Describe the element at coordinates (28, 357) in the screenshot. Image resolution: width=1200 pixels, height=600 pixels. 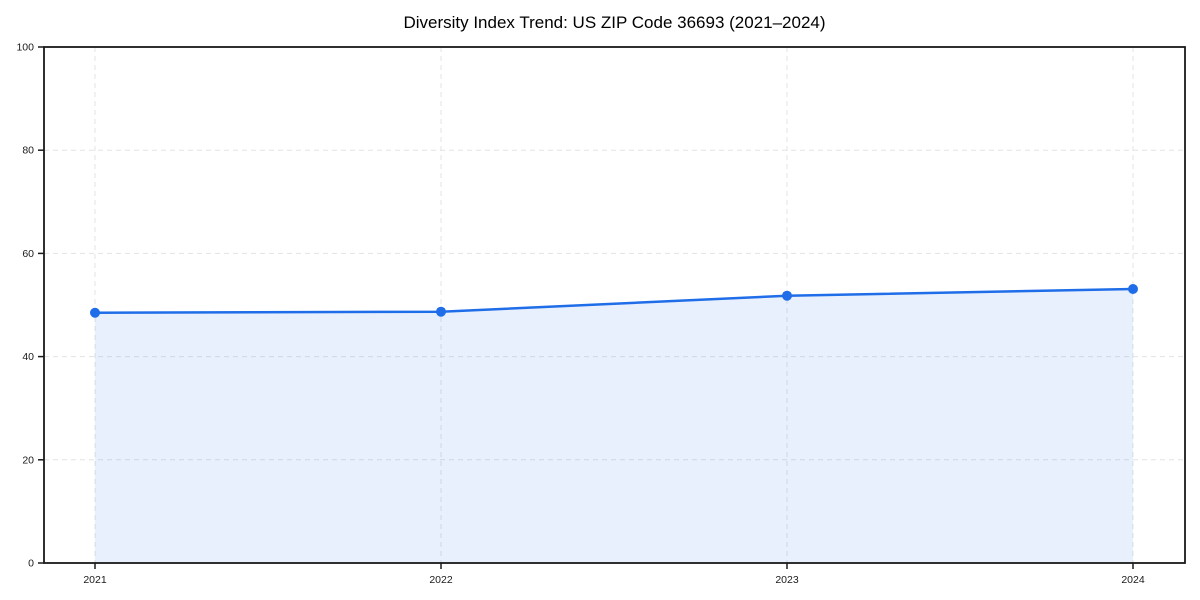
I see `y-tick-label: 40` at that location.